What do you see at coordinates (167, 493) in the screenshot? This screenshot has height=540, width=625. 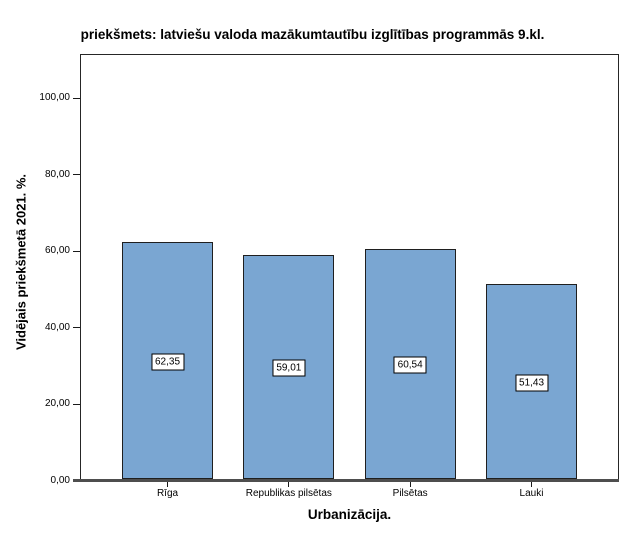 I see `x-category-label: Rīga` at bounding box center [167, 493].